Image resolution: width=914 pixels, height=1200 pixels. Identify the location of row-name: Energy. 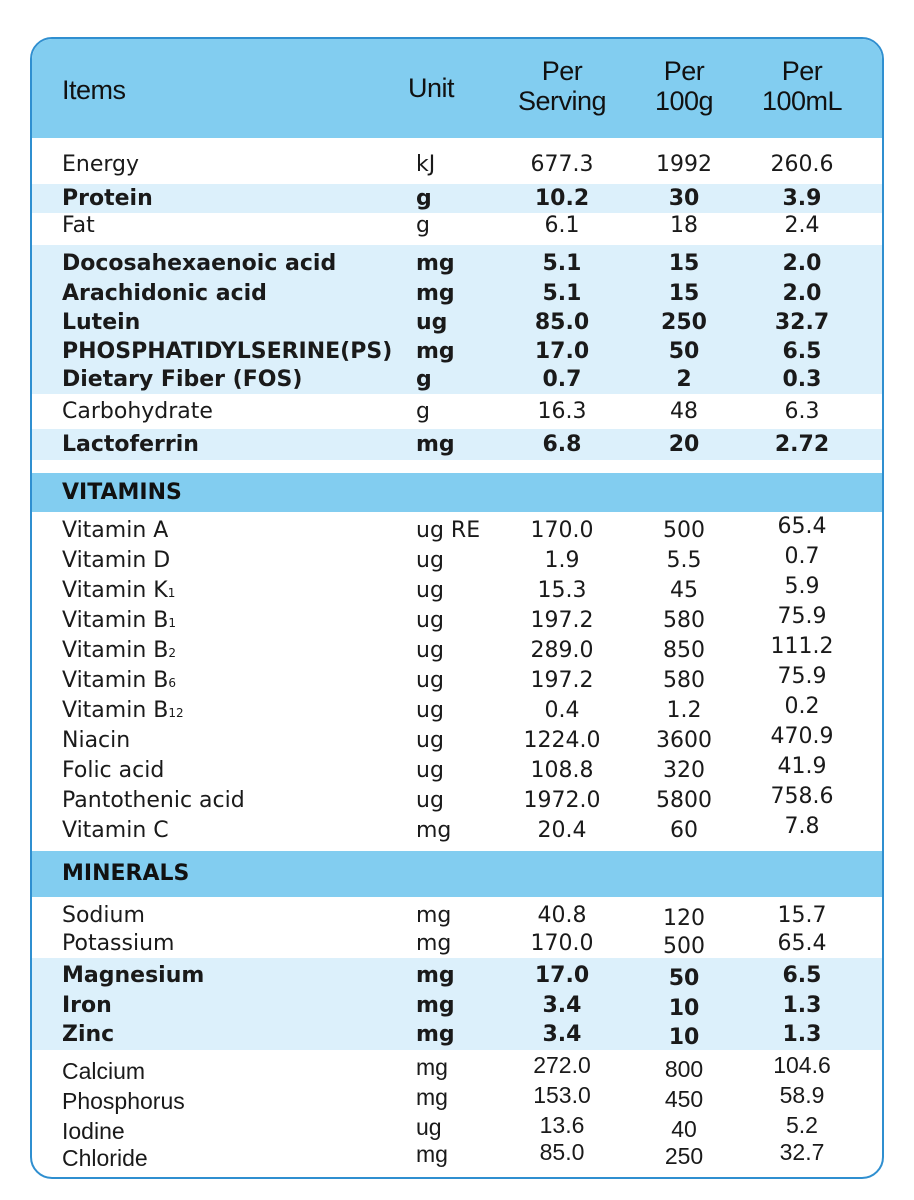
(101, 164).